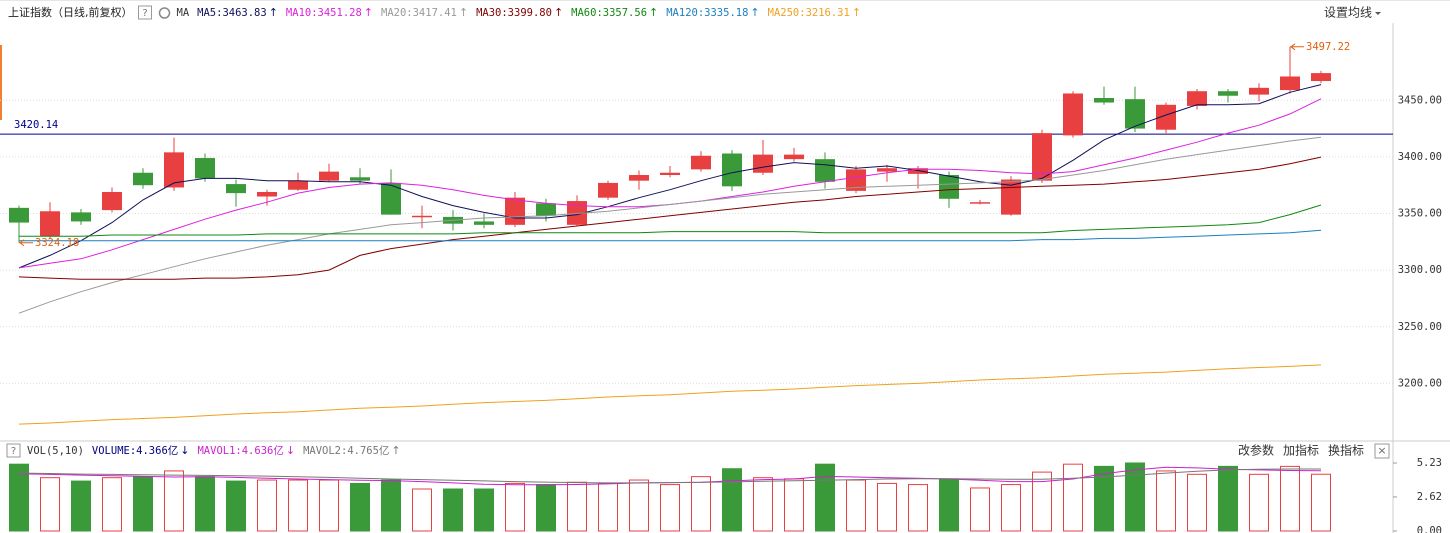  I want to click on legend-label: MA120:3335.18, so click(707, 13).